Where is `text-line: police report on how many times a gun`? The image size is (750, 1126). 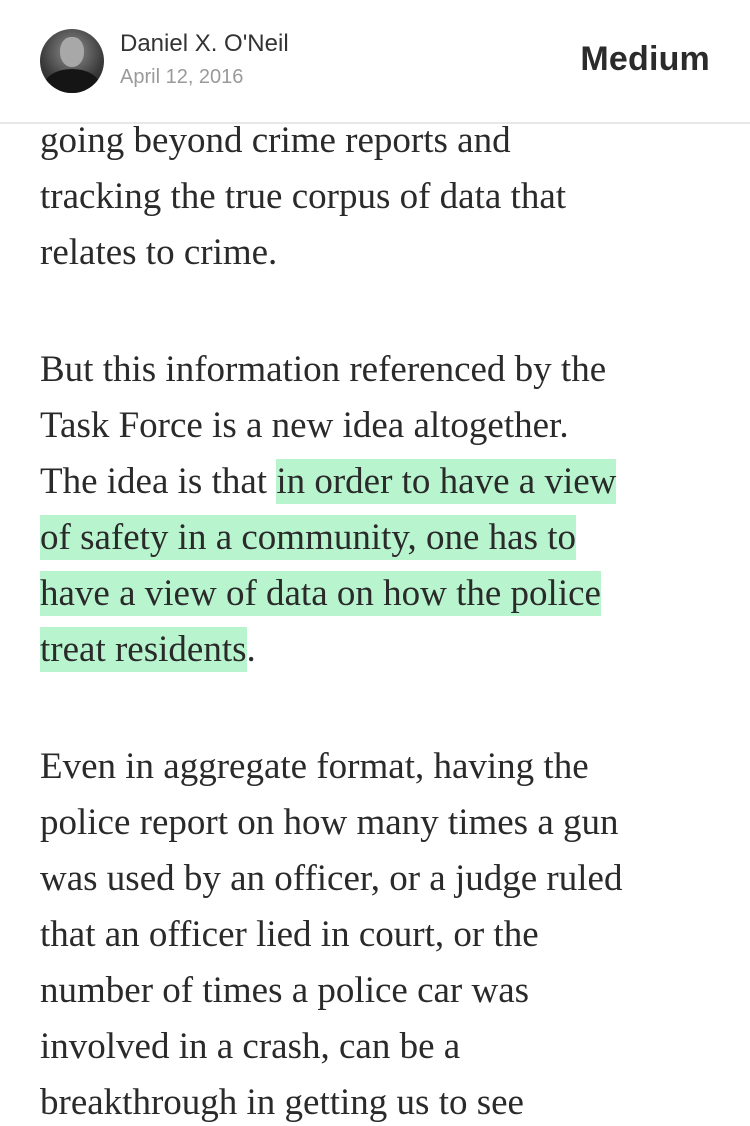 text-line: police report on how many times a gun is located at coordinates (329, 822).